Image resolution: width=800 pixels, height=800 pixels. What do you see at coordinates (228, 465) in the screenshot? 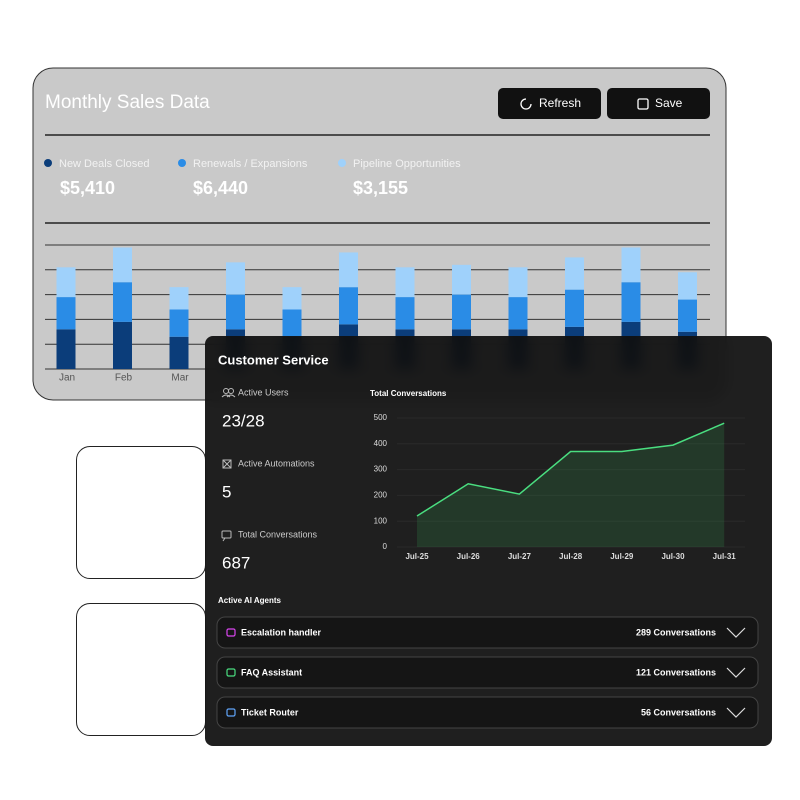
I see `icons` at bounding box center [228, 465].